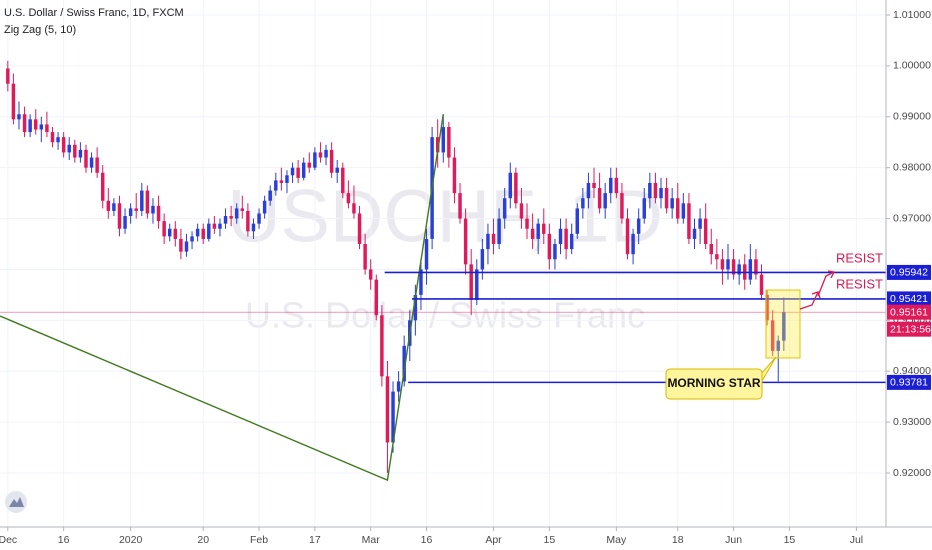 The width and height of the screenshot is (932, 550). I want to click on countdown-label: 21:13:56, so click(910, 329).